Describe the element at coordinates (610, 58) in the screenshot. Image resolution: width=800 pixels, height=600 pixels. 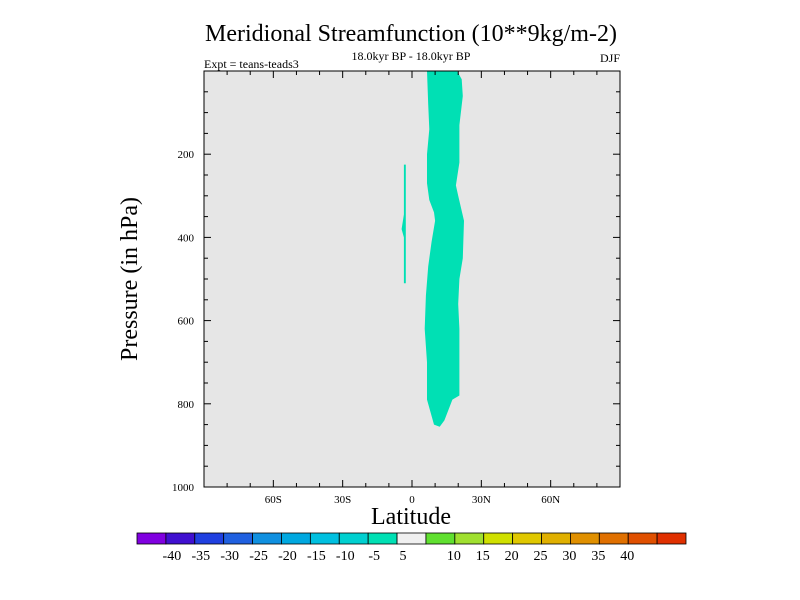
I see `season-label: DJF` at that location.